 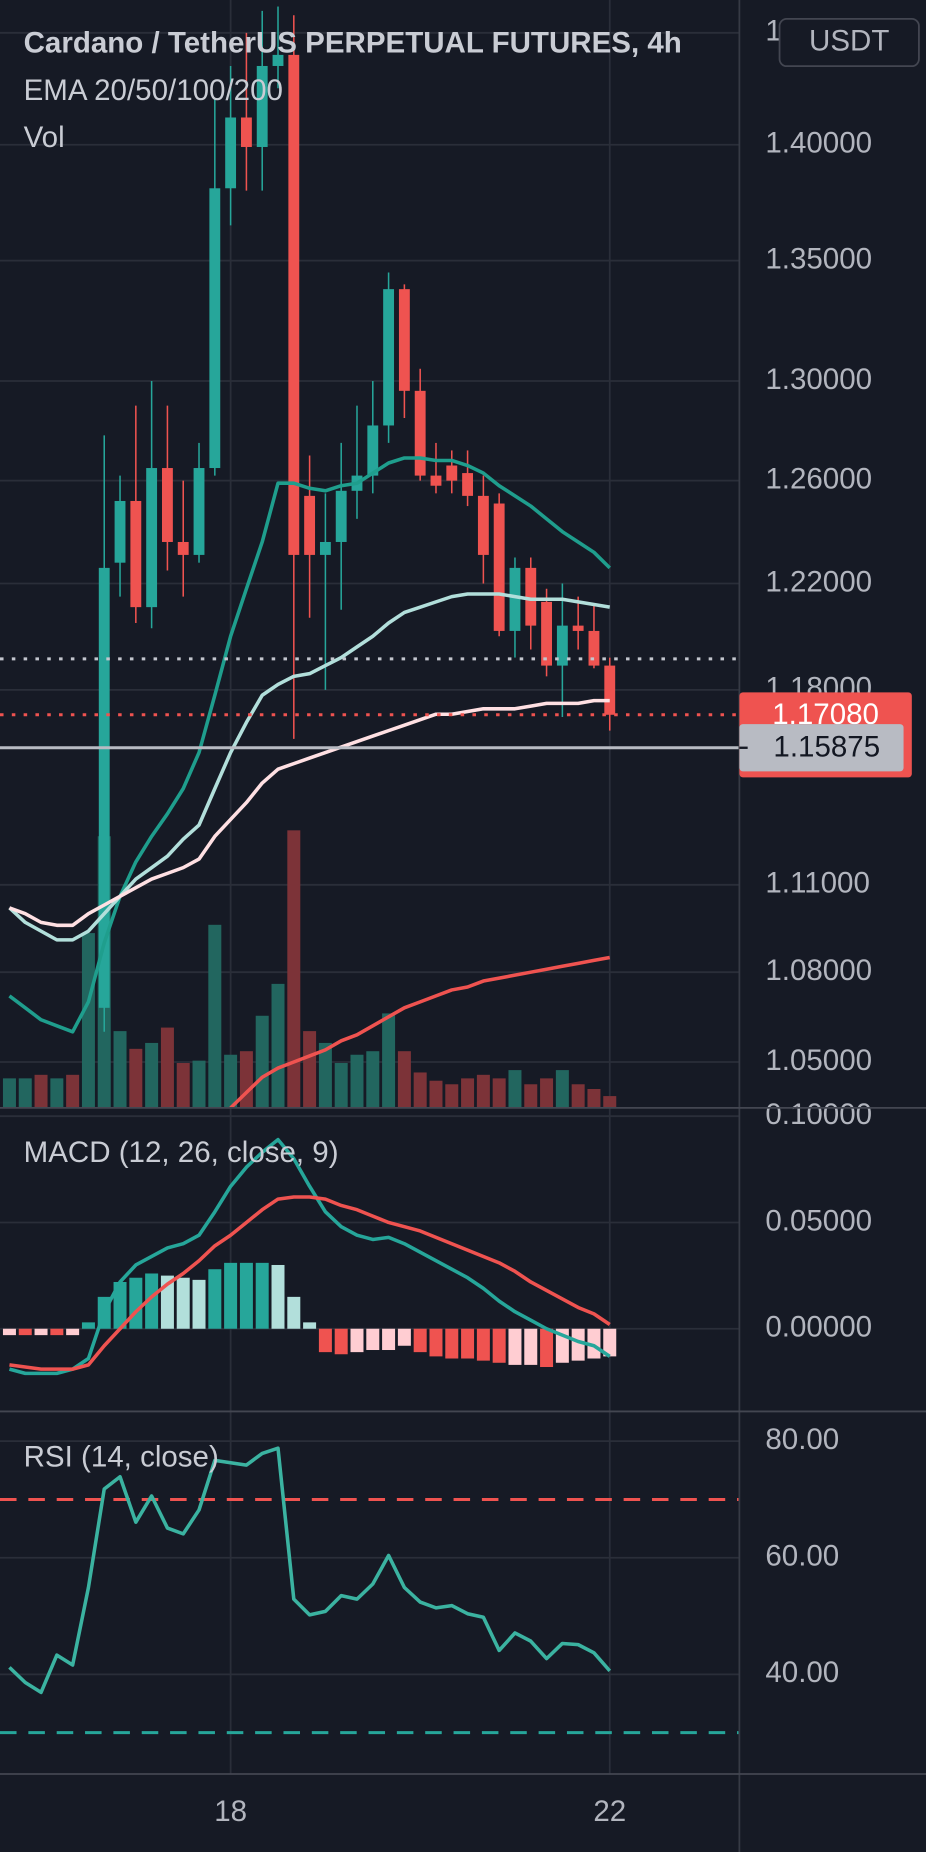 I want to click on y-tick-label: 1.08000, so click(x=818, y=970).